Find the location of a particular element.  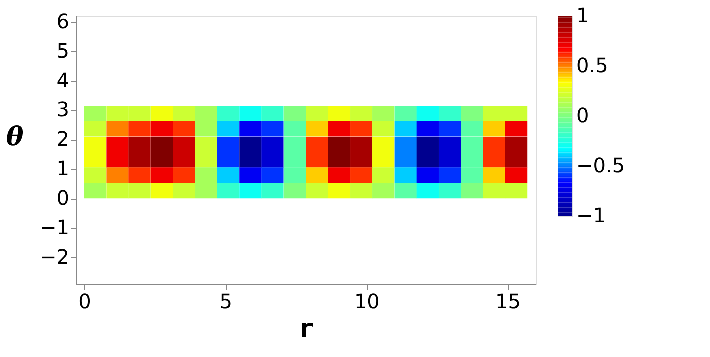

color-bar-label: 1 is located at coordinates (583, 16).